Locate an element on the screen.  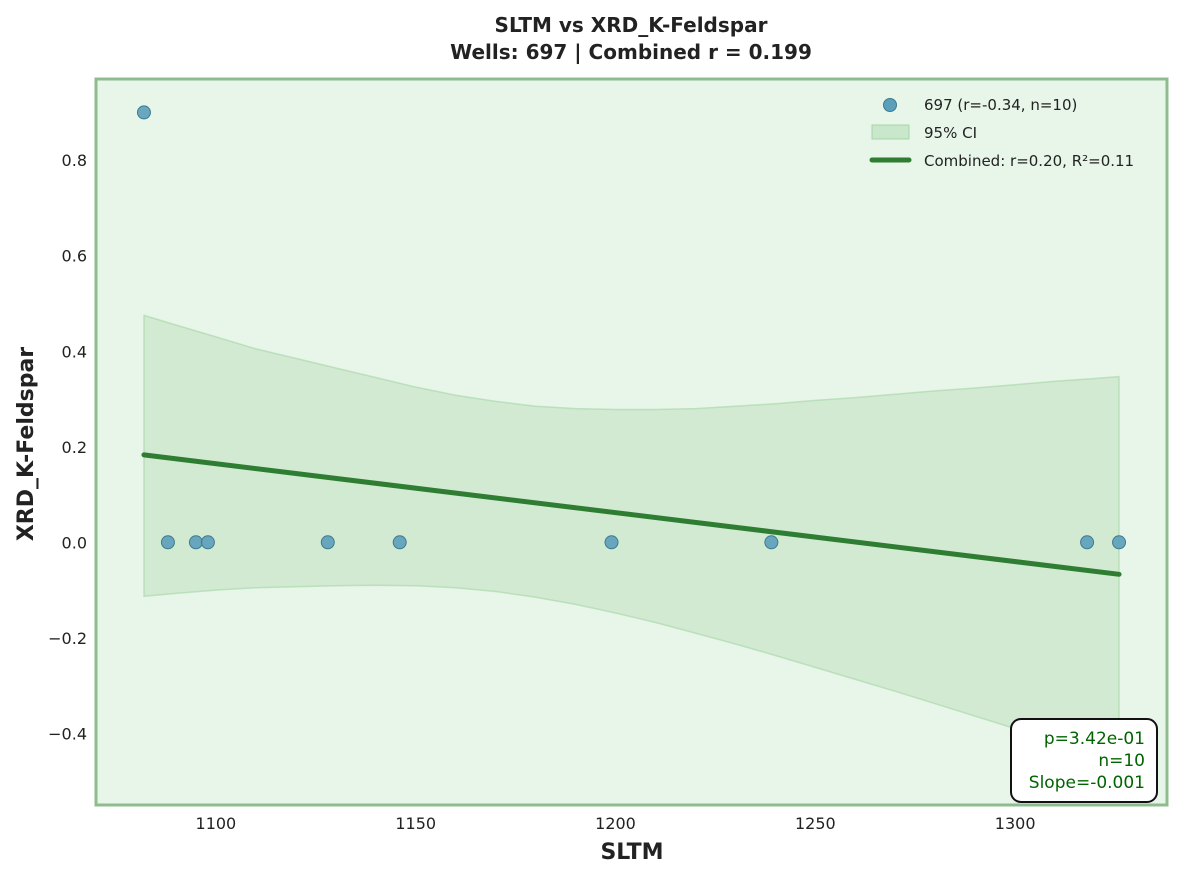
x-tick-label: 1150 is located at coordinates (415, 823).